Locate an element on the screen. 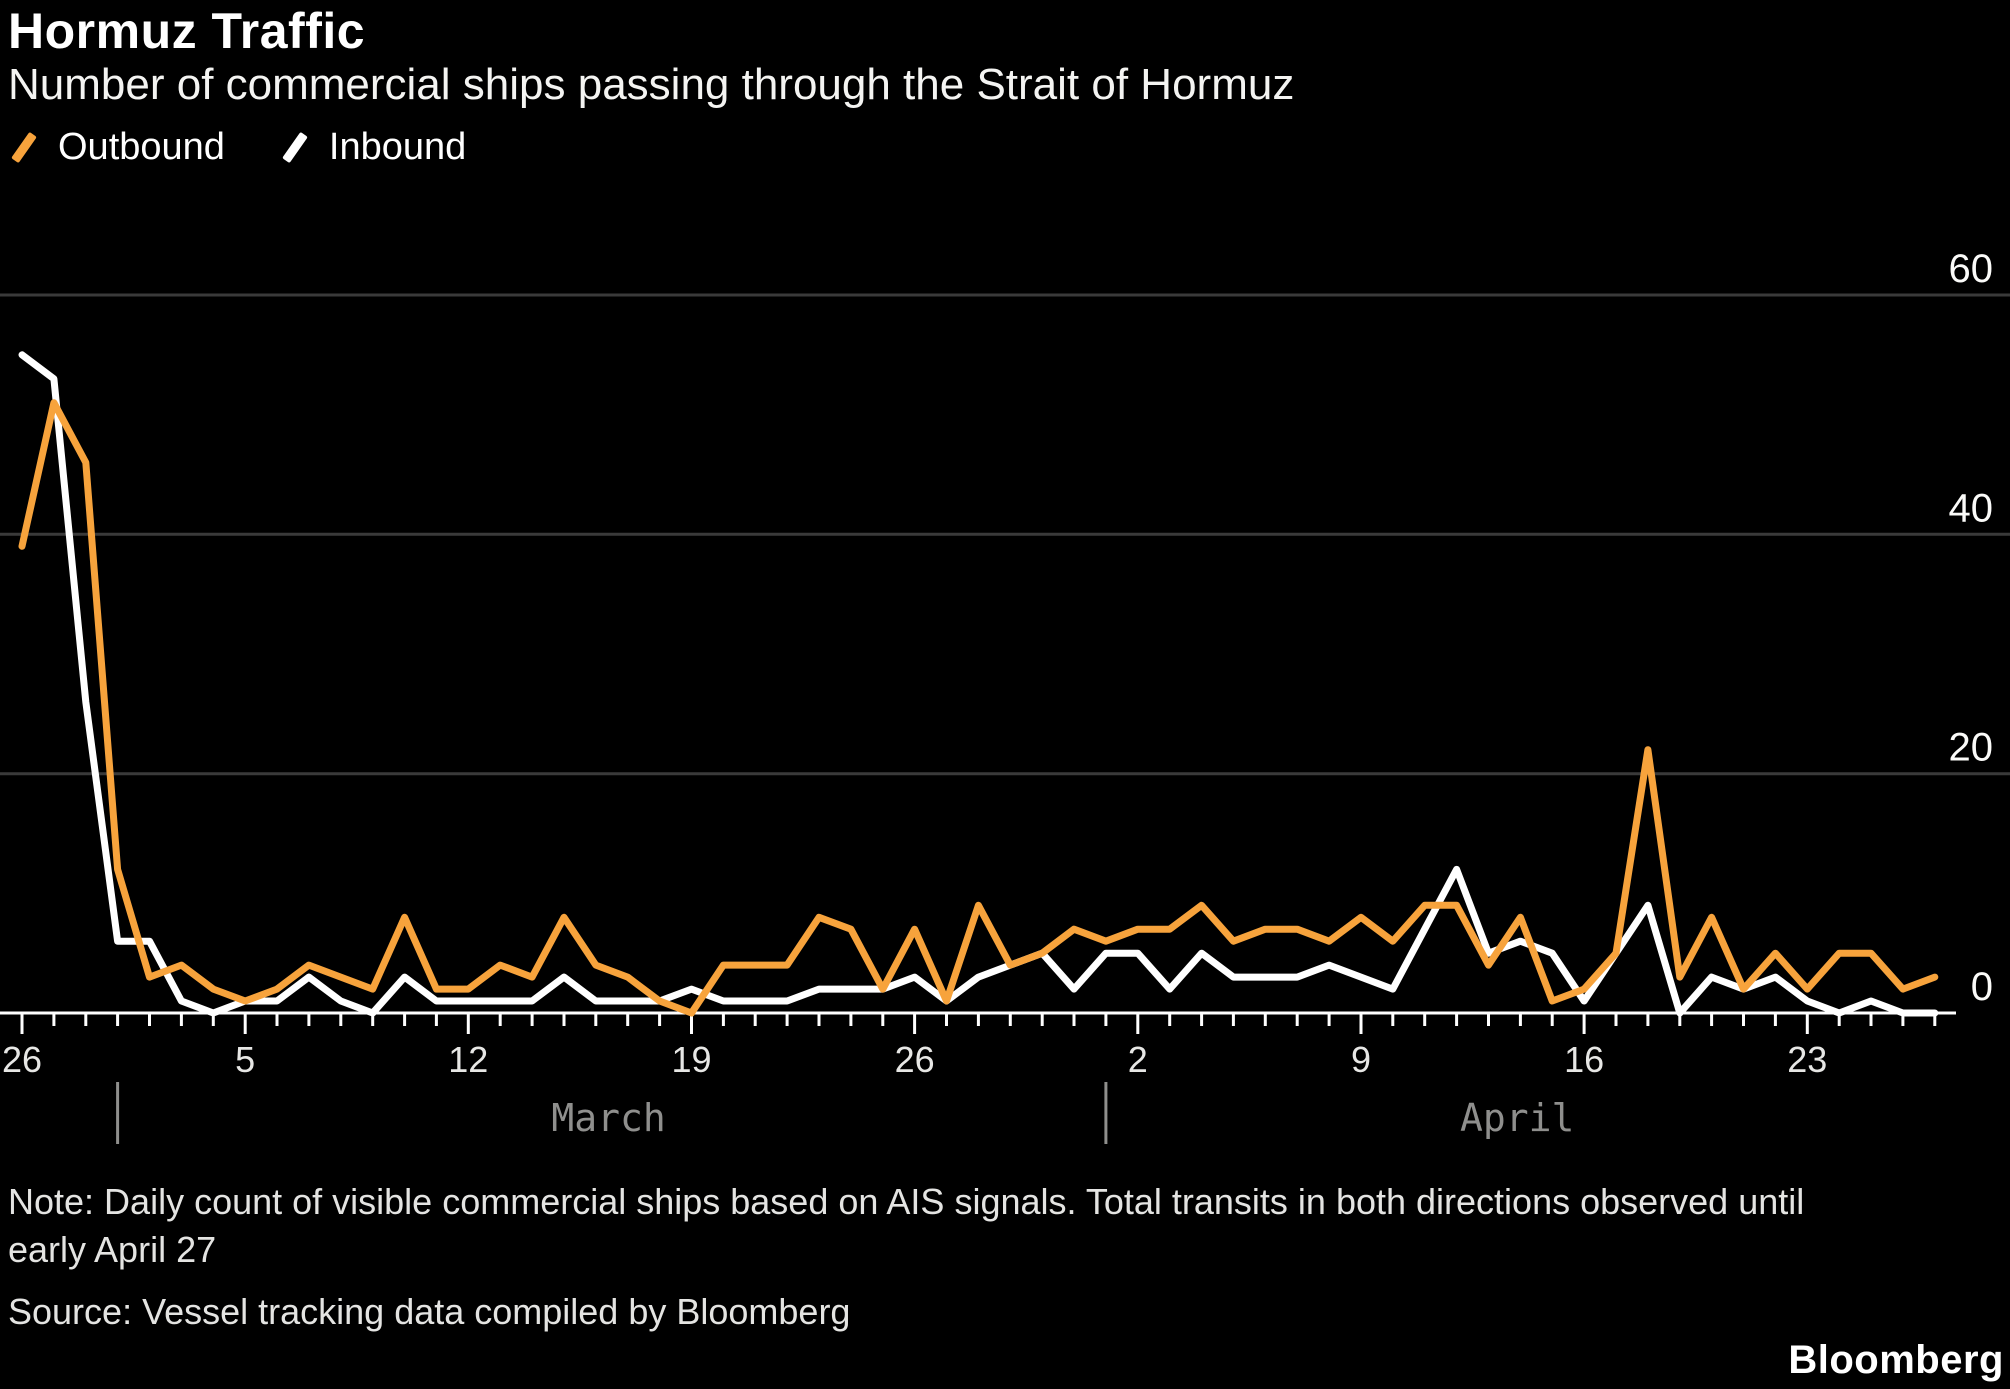 This screenshot has height=1389, width=2010. y-axis-label-40: 40 is located at coordinates (1971, 508).